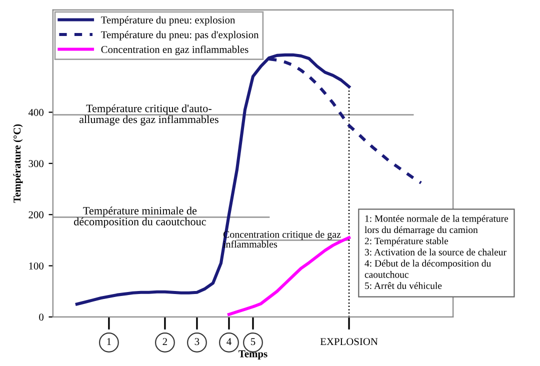 The image size is (540, 366). What do you see at coordinates (180, 35) in the screenshot?
I see `legend-label: Température du pneu: pas d'explosion` at bounding box center [180, 35].